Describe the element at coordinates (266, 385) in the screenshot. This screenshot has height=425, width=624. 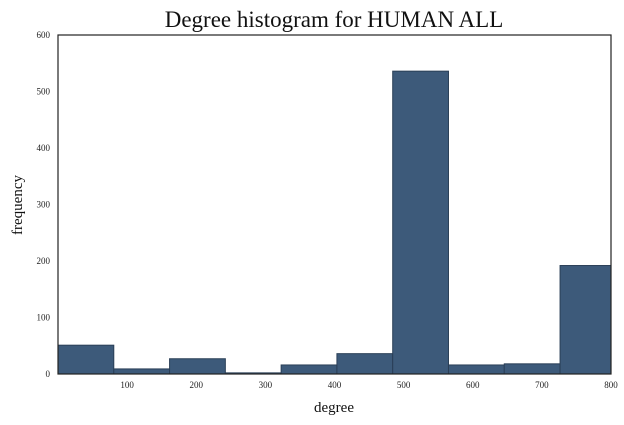
I see `x-tick-label: 300` at that location.